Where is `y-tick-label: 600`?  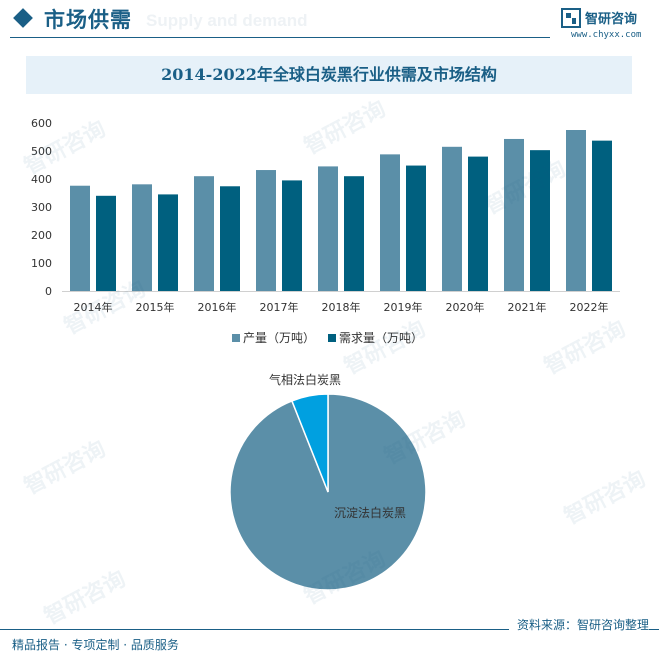
y-tick-label: 600 is located at coordinates (41, 123).